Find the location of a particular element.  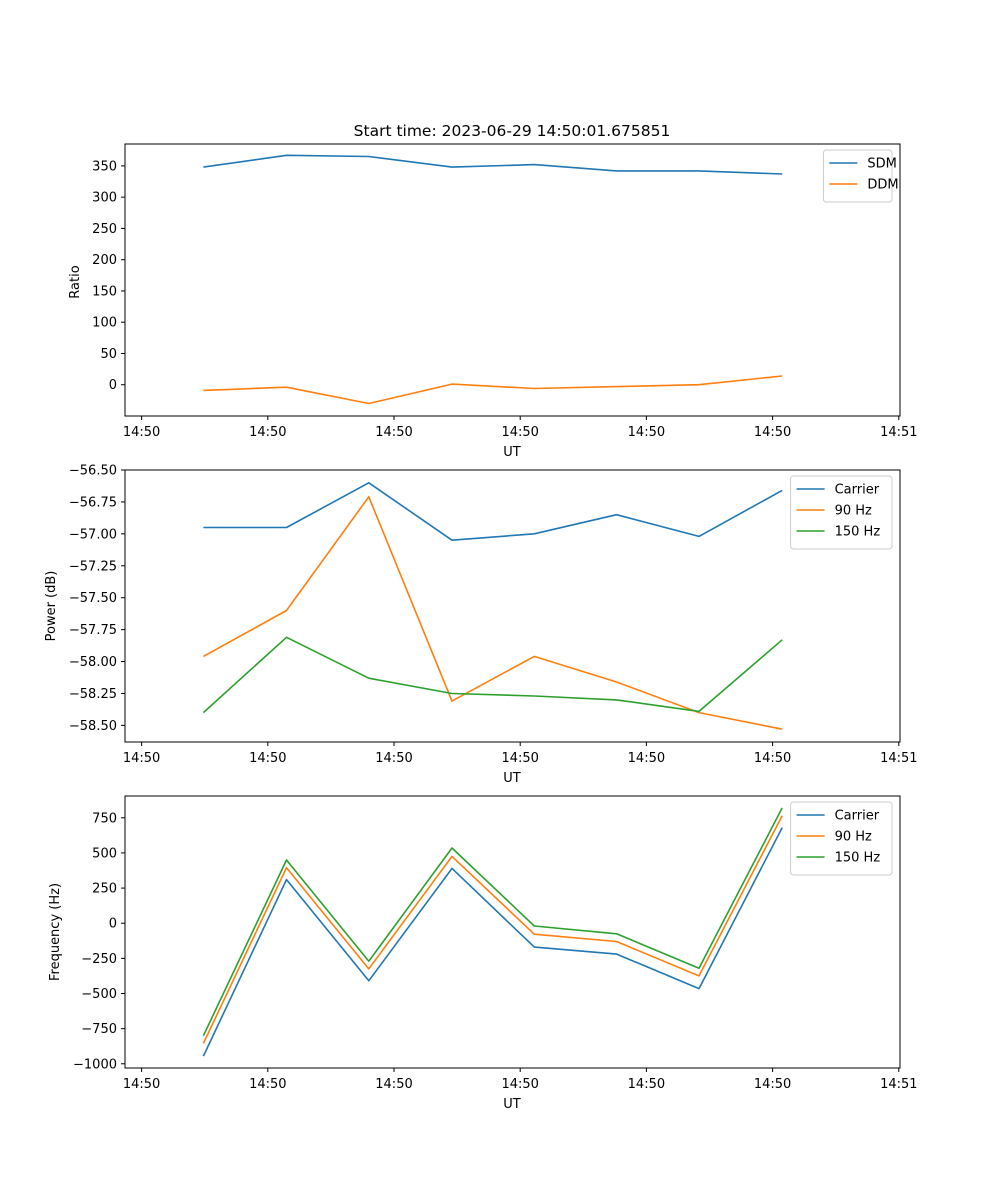

ratio-x-tick-label: 14:51 is located at coordinates (898, 432).